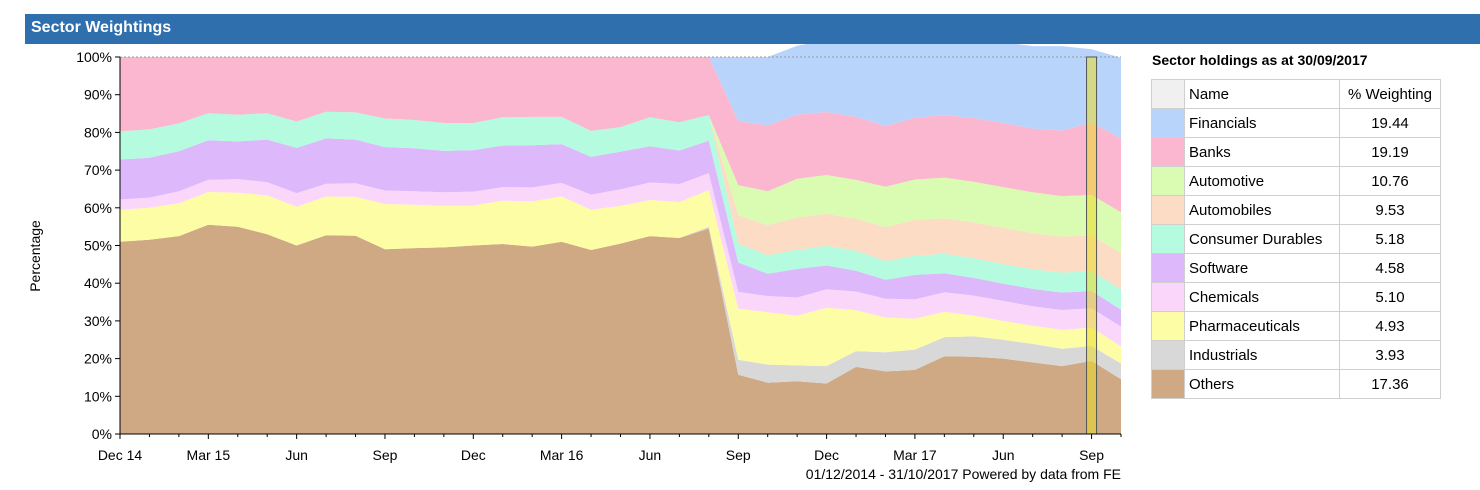 The image size is (1480, 490). What do you see at coordinates (1262, 94) in the screenshot?
I see `column-header-name: Name` at bounding box center [1262, 94].